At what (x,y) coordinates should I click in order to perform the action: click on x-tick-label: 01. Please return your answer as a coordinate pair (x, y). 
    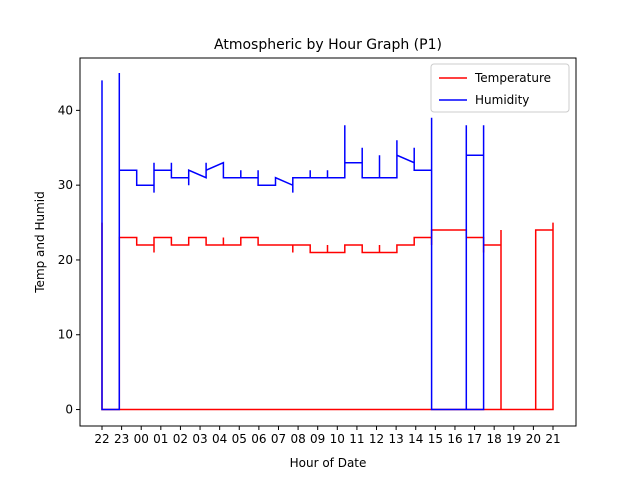
    Looking at the image, I should click on (160, 439).